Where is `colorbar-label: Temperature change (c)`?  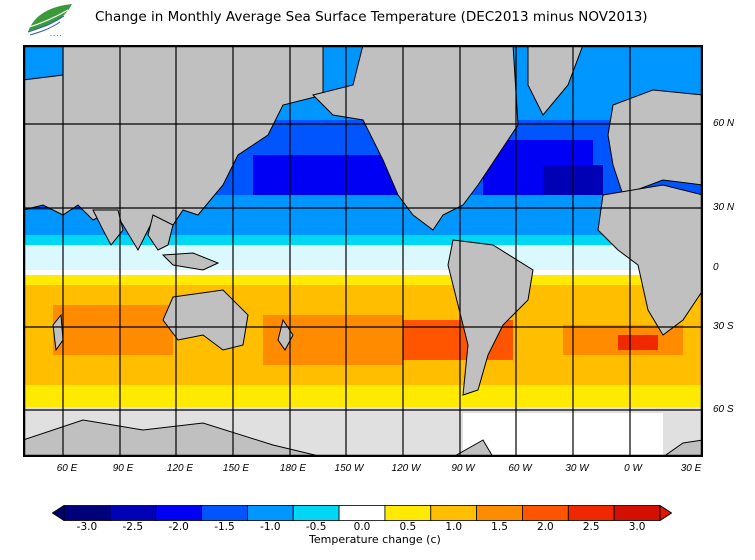
colorbar-label: Temperature change (c) is located at coordinates (375, 539).